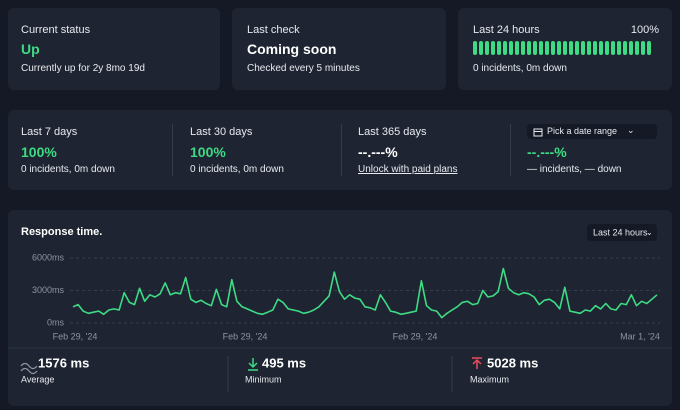 The image size is (680, 410). Describe the element at coordinates (273, 30) in the screenshot. I see `label: Last check` at that location.